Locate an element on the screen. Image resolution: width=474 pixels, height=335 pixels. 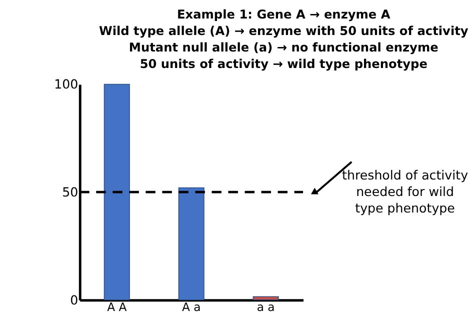
y-tick-label: 100 is located at coordinates (66, 84).